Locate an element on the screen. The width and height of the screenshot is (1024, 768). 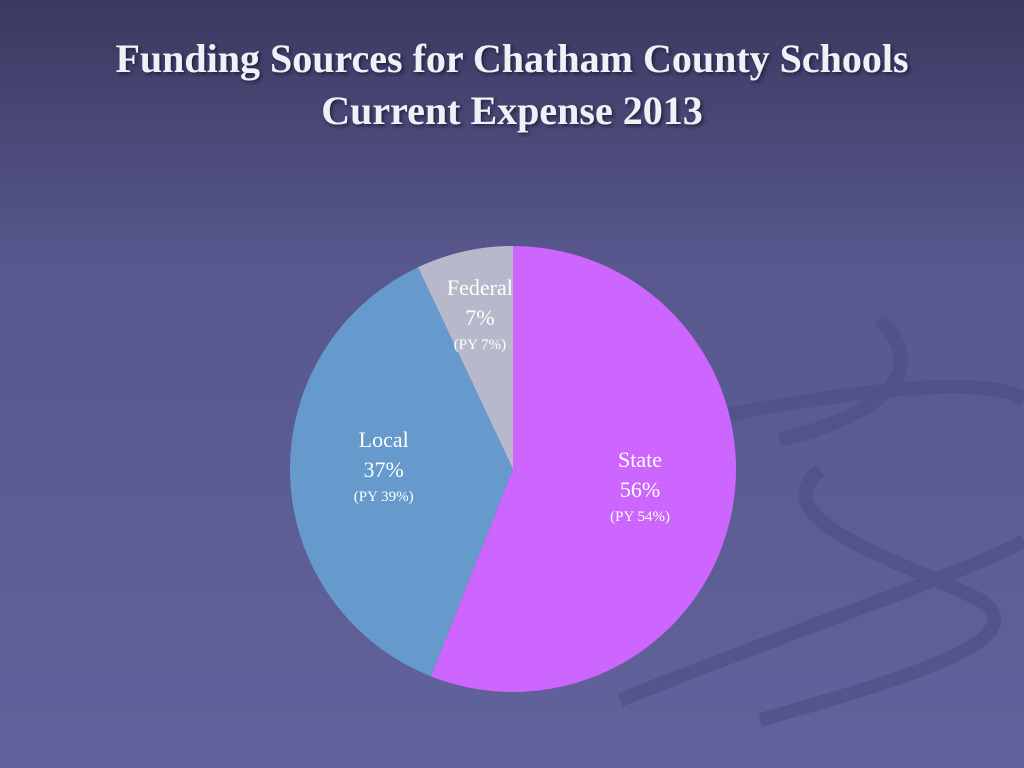
slice-label: Federal is located at coordinates (480, 287).